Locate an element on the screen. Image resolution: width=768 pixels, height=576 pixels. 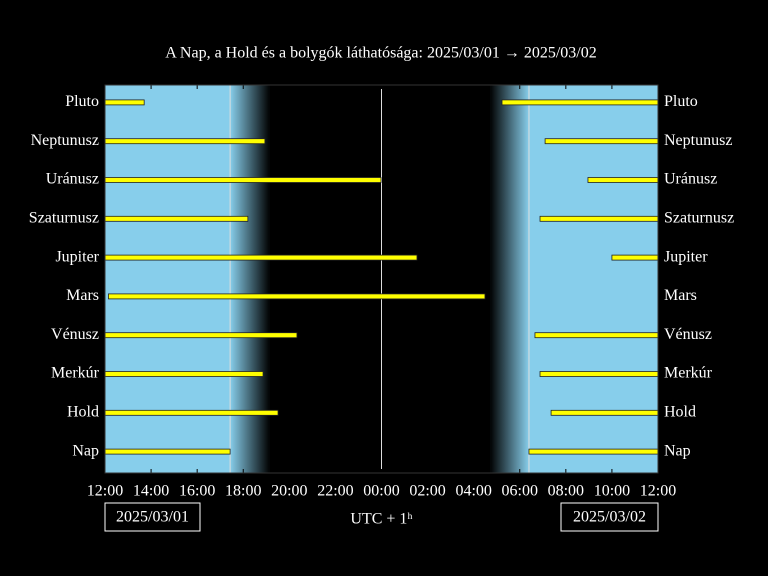
dawn is located at coordinates (509, 279).